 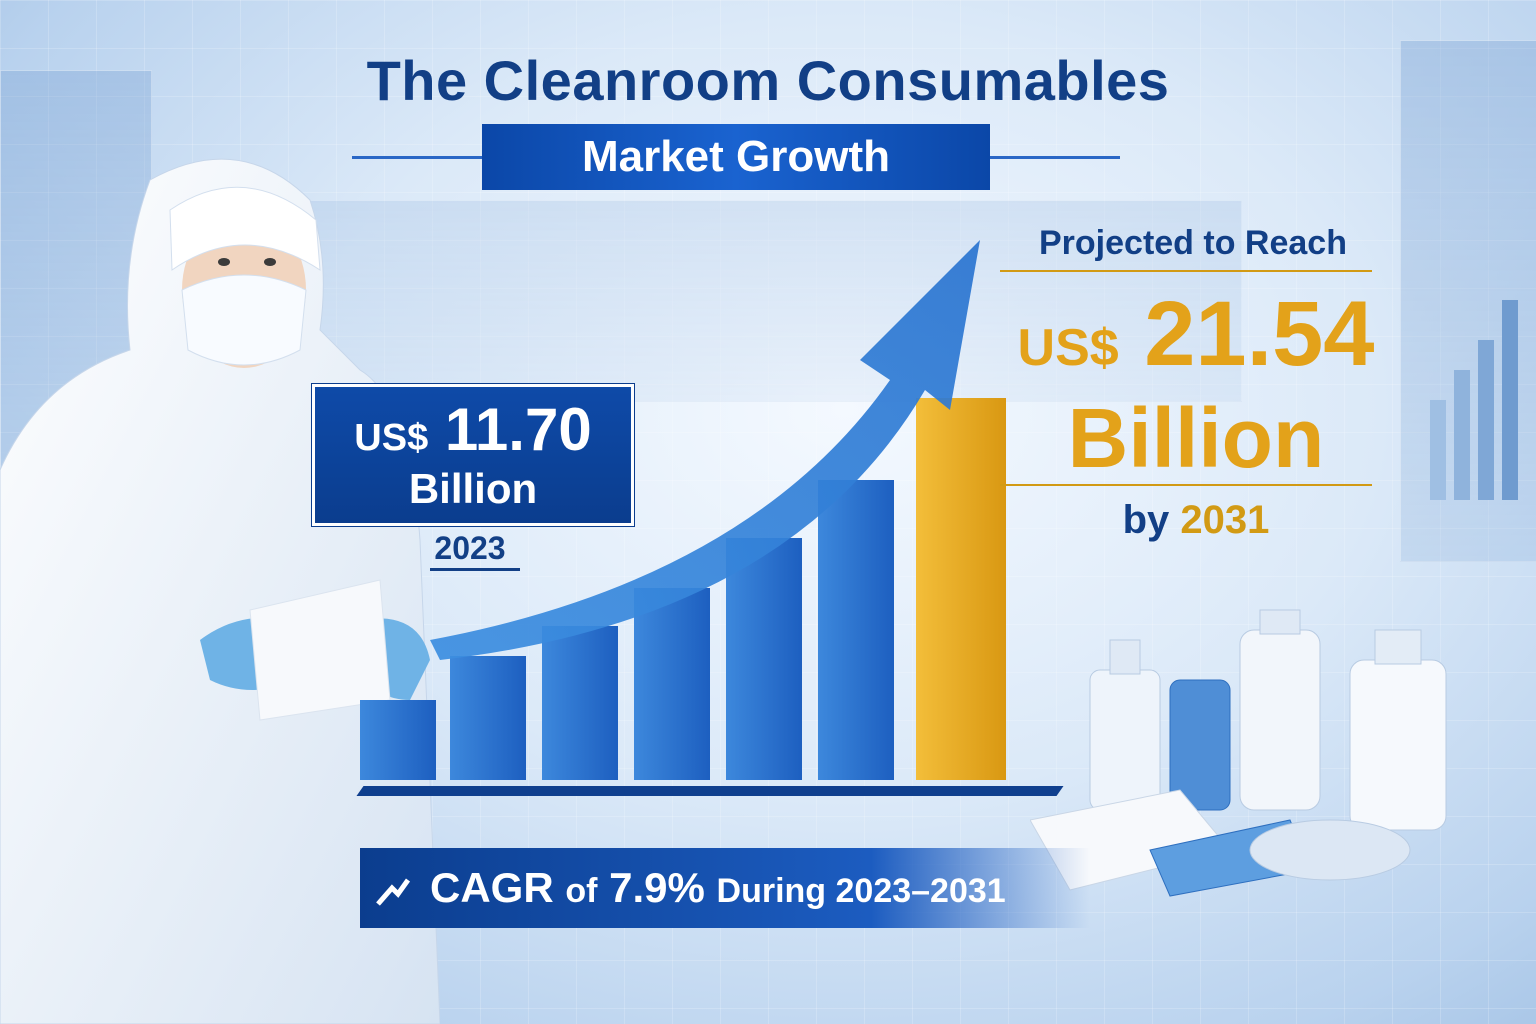 What do you see at coordinates (768, 80) in the screenshot?
I see `page-title: The Cleanroom Consumables` at bounding box center [768, 80].